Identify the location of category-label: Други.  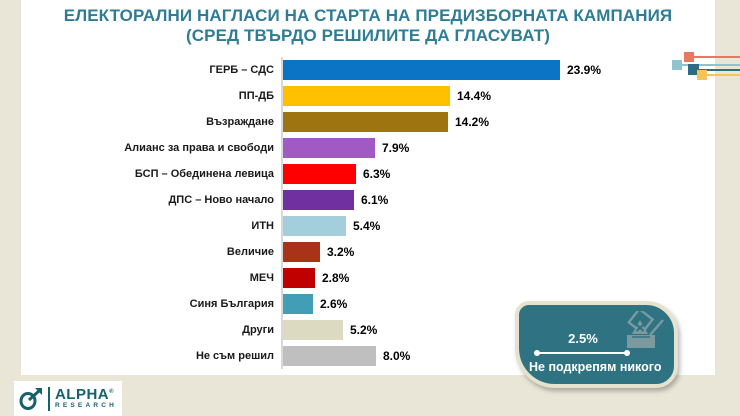
(258, 330).